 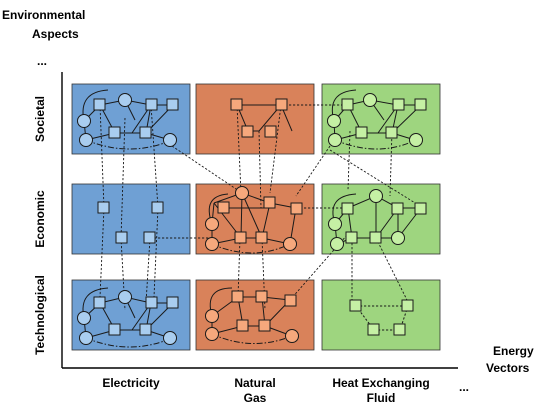 What do you see at coordinates (255, 383) in the screenshot?
I see `column-label-gas-line1: Natural` at bounding box center [255, 383].